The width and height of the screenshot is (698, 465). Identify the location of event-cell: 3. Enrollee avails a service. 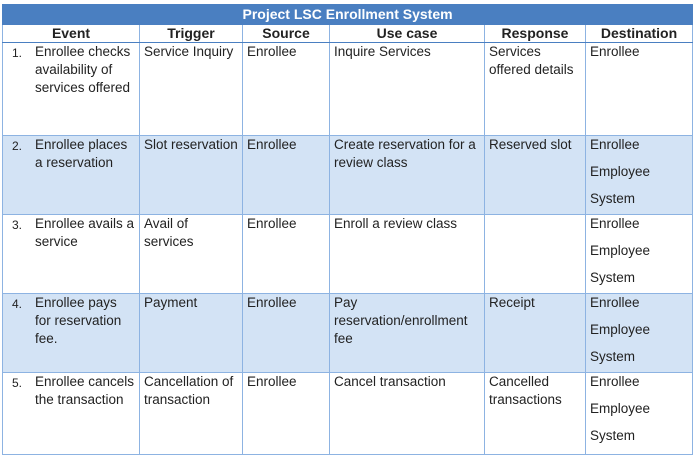
(71, 254).